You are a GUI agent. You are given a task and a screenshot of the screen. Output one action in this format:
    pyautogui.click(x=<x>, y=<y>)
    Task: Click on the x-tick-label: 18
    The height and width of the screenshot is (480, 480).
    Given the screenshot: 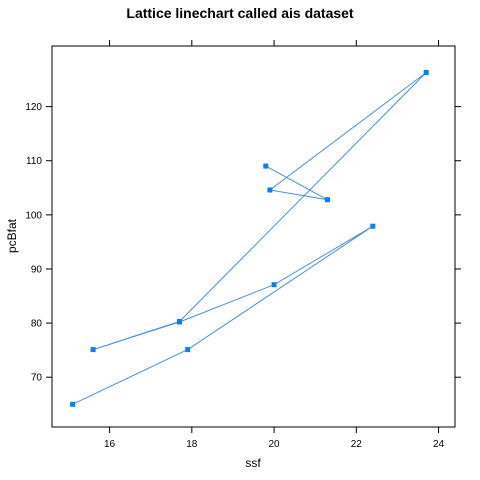 What is the action you would take?
    pyautogui.click(x=192, y=444)
    